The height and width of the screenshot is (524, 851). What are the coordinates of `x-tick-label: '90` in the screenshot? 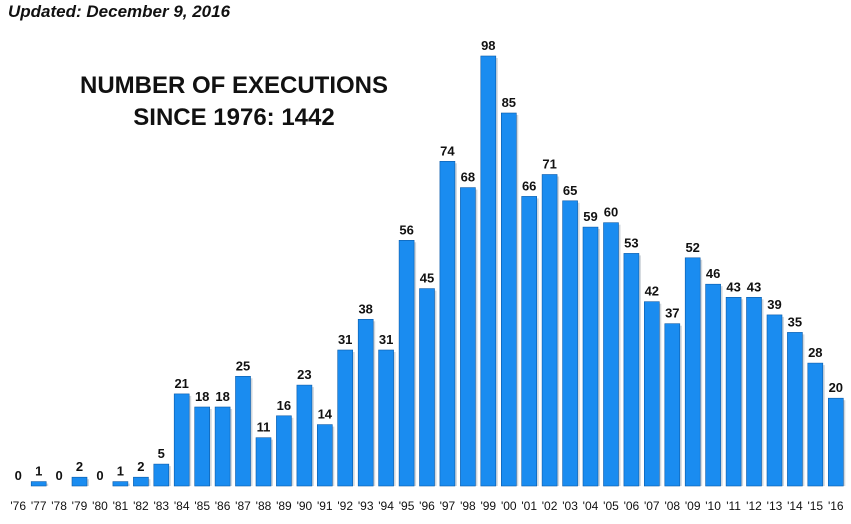 It's located at (305, 506).